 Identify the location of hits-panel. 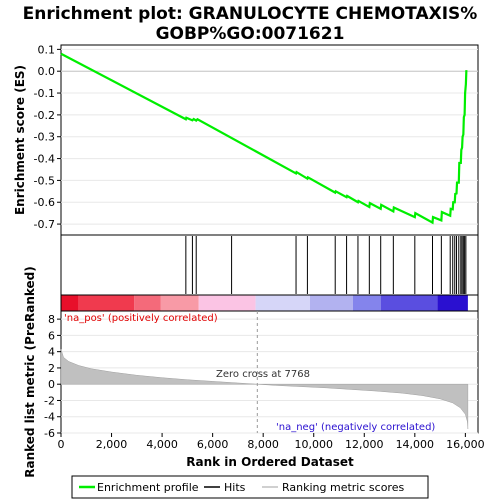
(269, 273).